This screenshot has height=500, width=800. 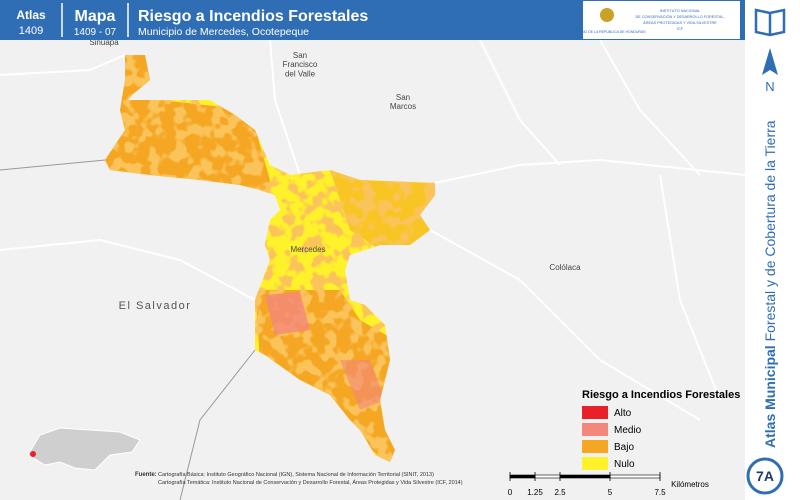 I want to click on atlas-number: 1409, so click(x=31, y=31).